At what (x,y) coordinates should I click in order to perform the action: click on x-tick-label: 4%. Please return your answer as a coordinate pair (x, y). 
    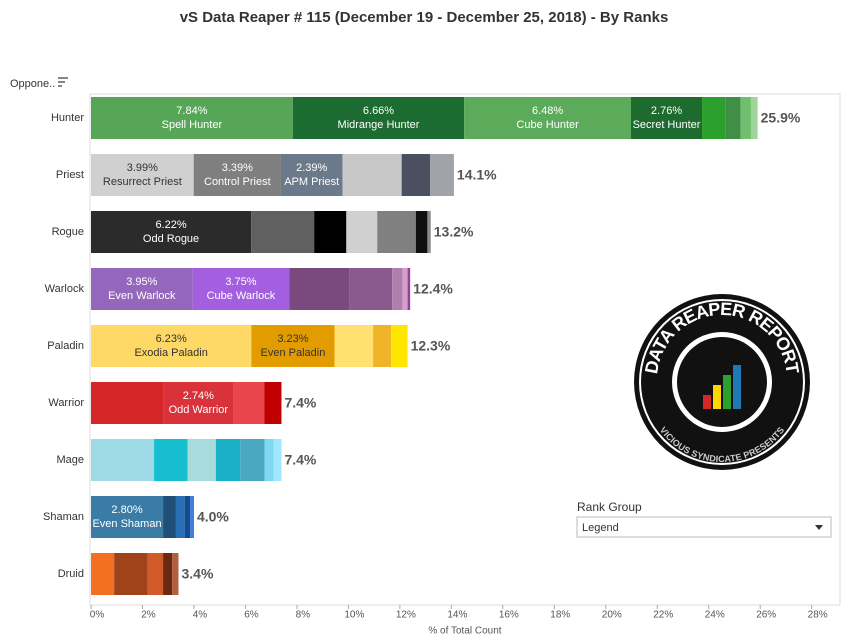
    Looking at the image, I should click on (200, 615).